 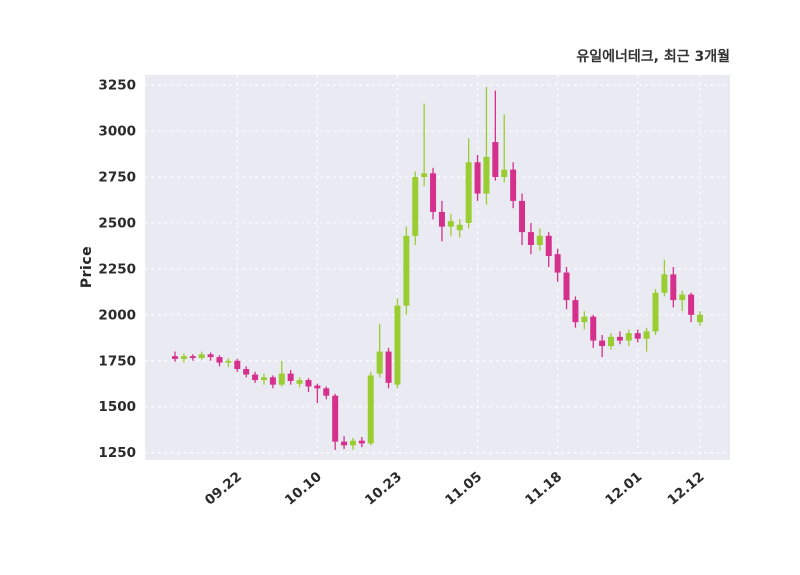 What do you see at coordinates (303, 489) in the screenshot?
I see `x-tick-label: 10.10` at bounding box center [303, 489].